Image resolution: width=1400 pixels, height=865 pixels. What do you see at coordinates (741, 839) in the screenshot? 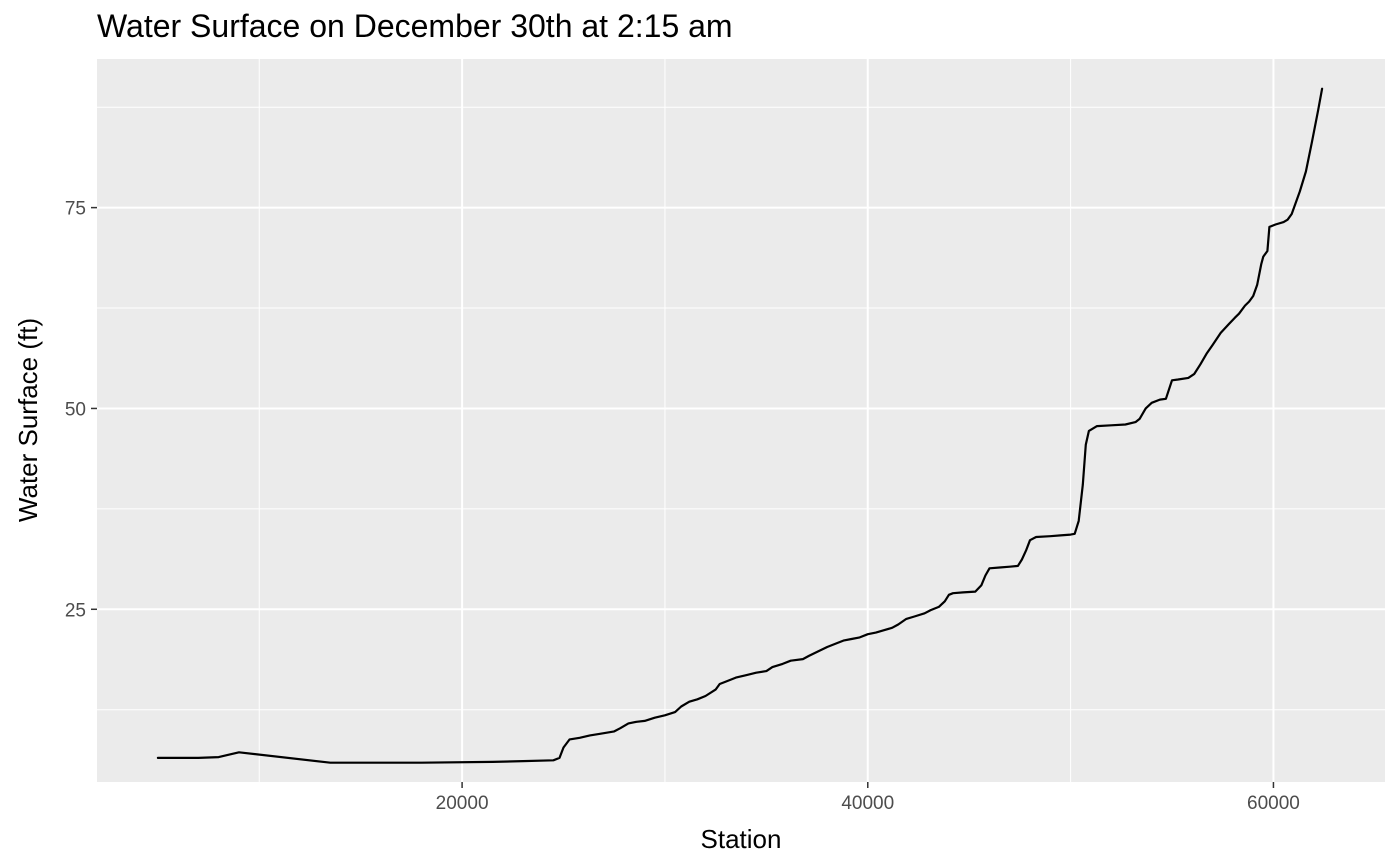
I see `x-axis-title: Station` at bounding box center [741, 839].